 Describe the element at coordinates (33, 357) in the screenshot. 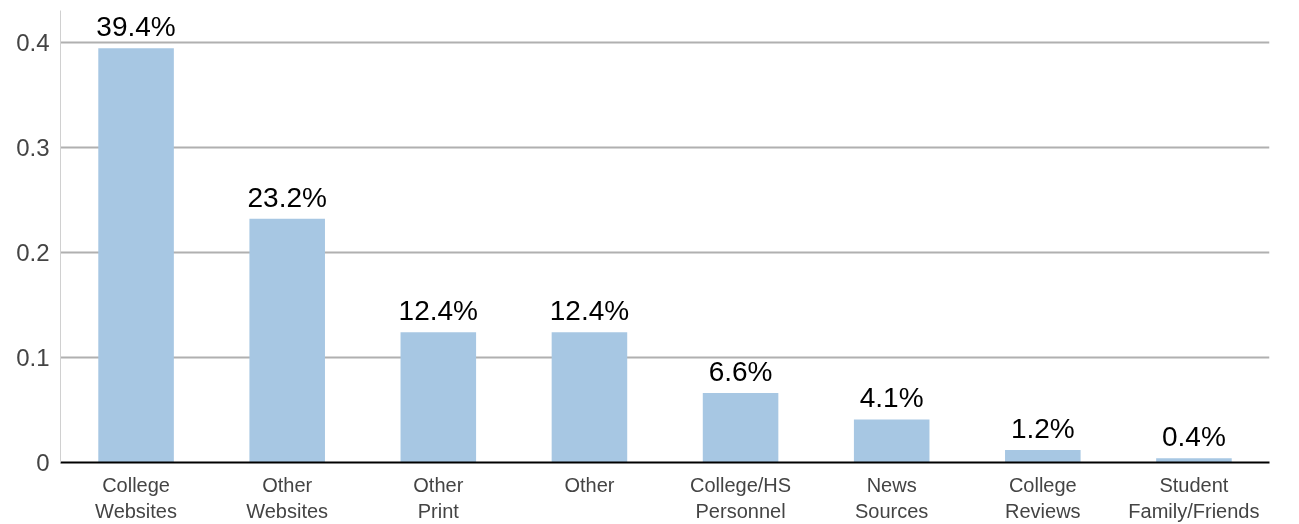

I see `y-tick-label: 0.1` at that location.